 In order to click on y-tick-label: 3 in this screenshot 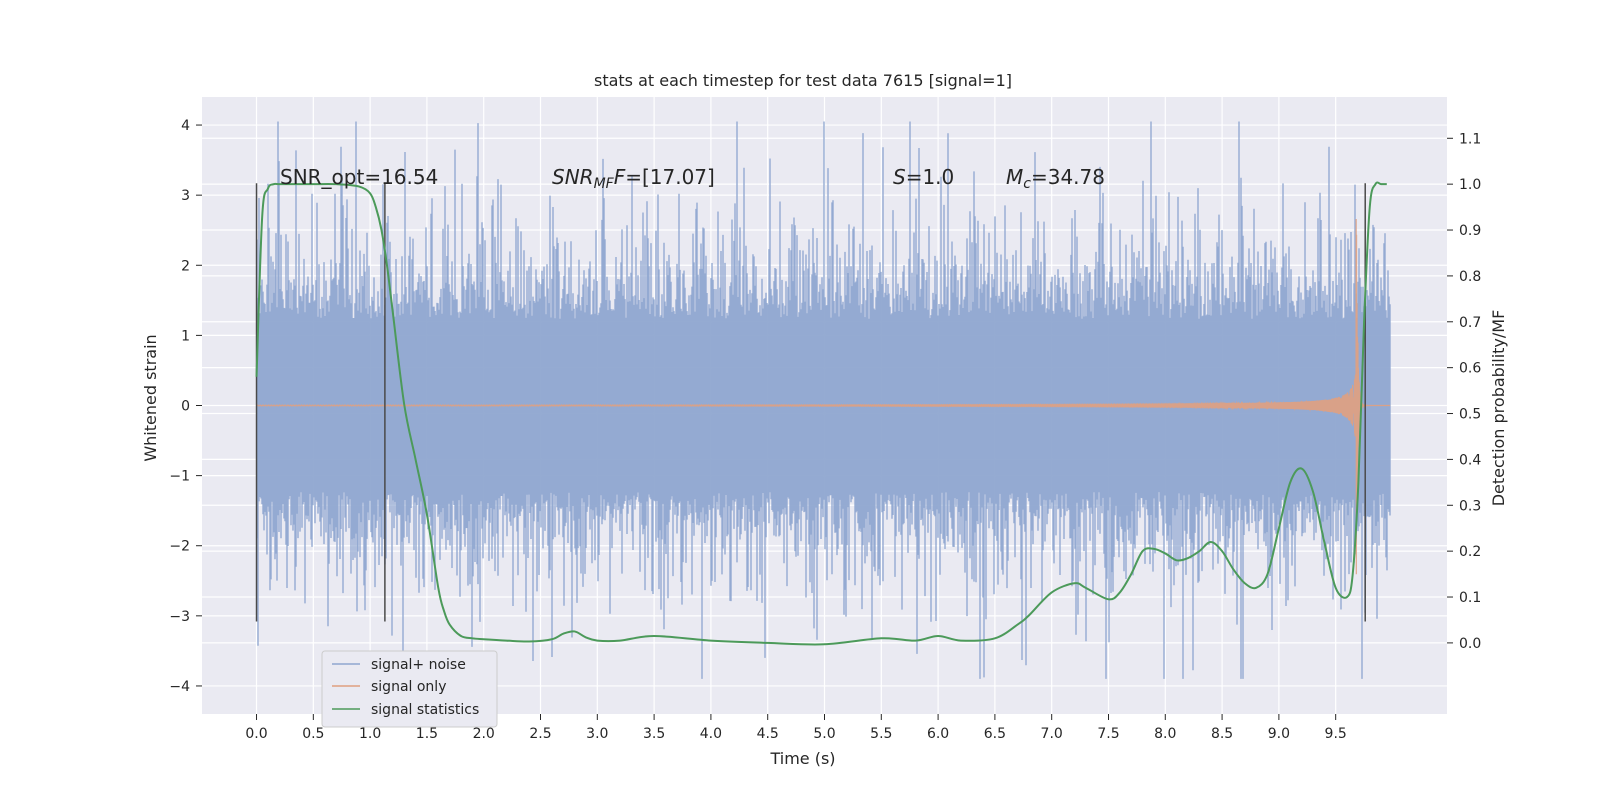, I will do `click(185, 196)`.